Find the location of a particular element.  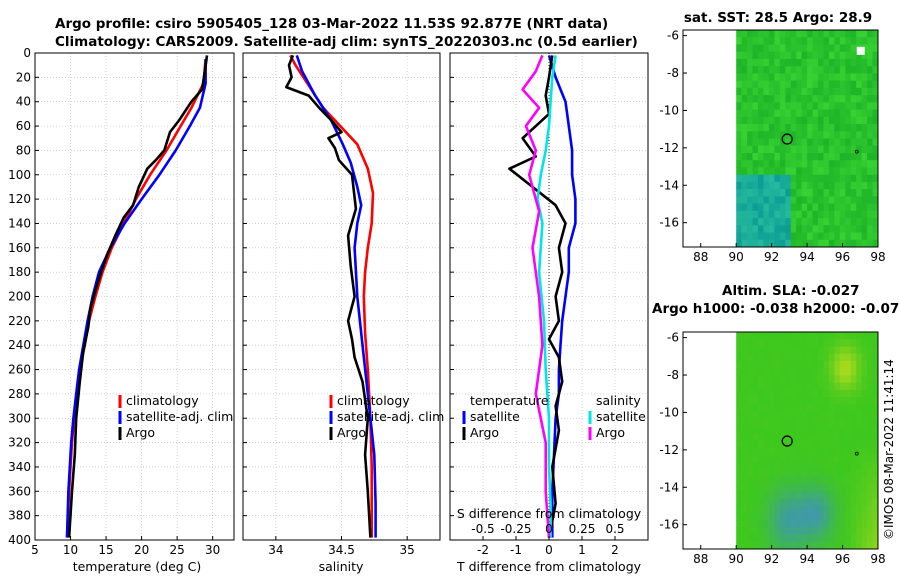

float-track-point is located at coordinates (856, 453).